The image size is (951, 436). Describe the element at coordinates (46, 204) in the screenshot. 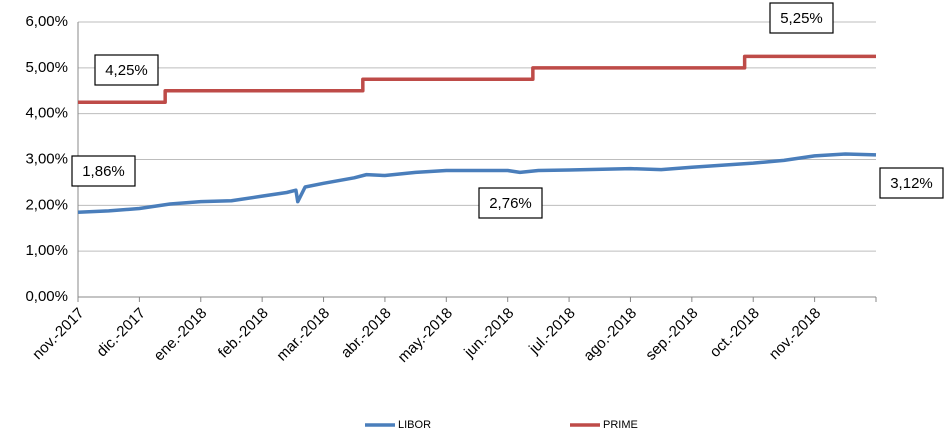

I see `y-tick-label: 2,00%` at that location.